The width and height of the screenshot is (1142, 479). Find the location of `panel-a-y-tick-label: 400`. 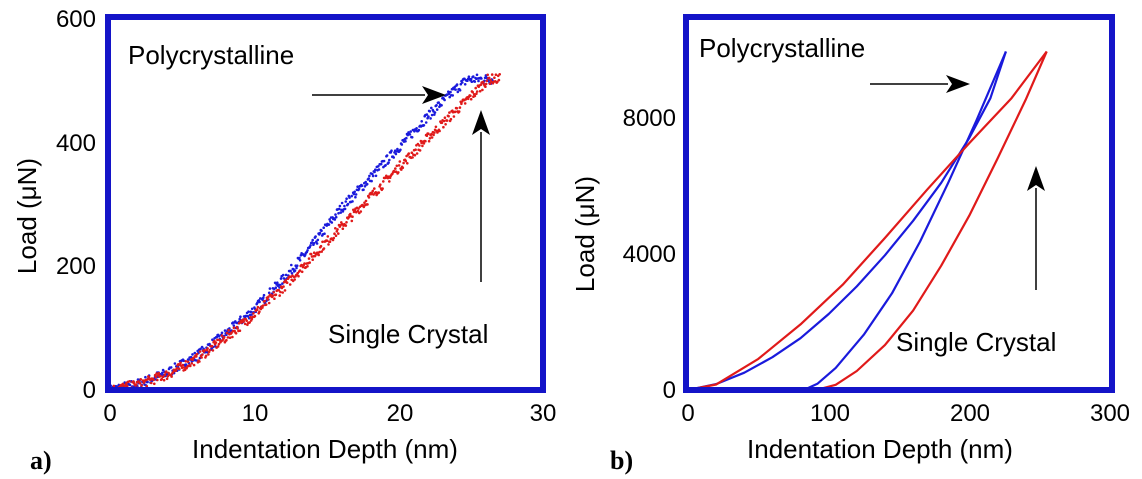

panel-a-y-tick-label: 400 is located at coordinates (76, 143).